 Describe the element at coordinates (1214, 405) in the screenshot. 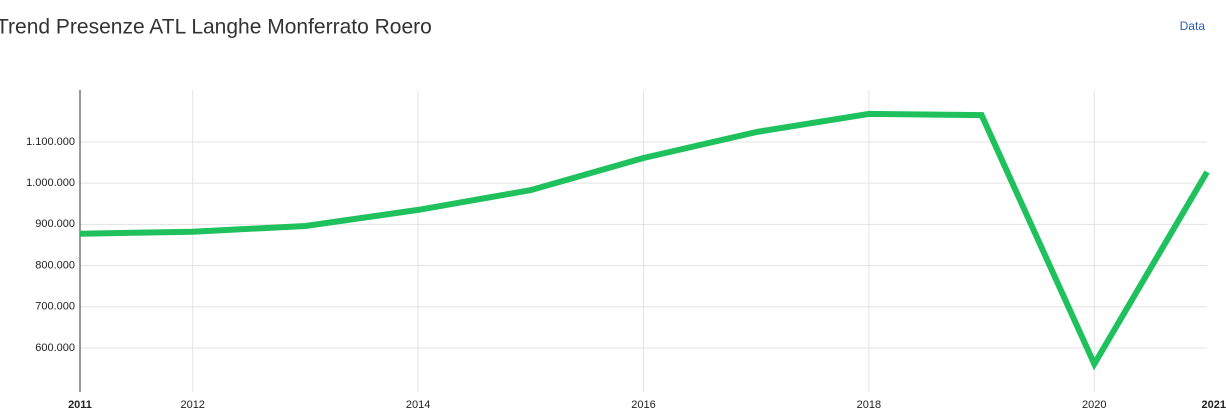

I see `x-tick-label: 2021` at that location.